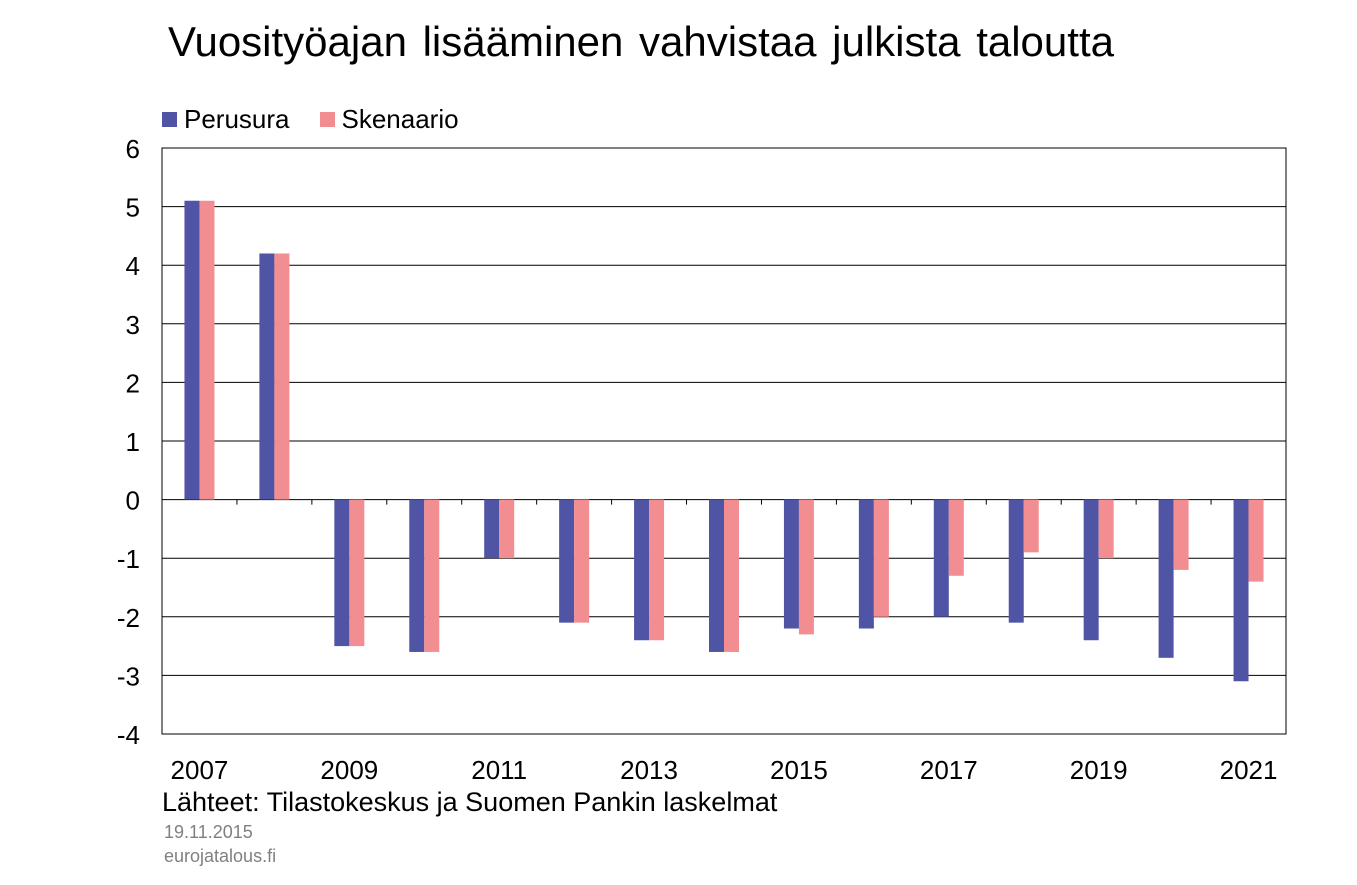 The height and width of the screenshot is (885, 1357). Describe the element at coordinates (492, 529) in the screenshot. I see `bar-perusura-2011` at that location.